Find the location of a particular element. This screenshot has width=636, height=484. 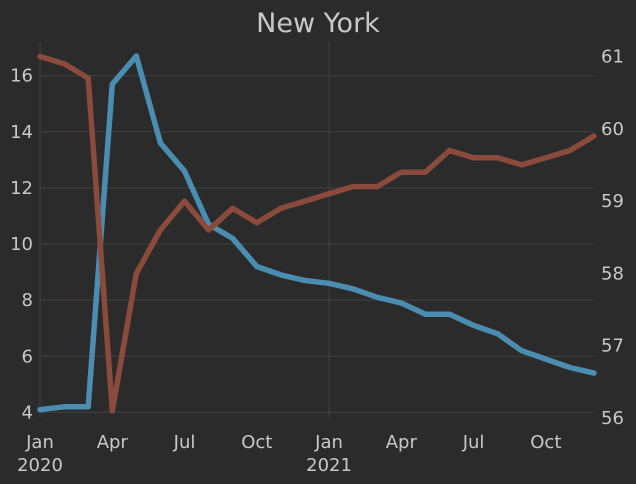

y-right-tick-label: 59 is located at coordinates (612, 201).